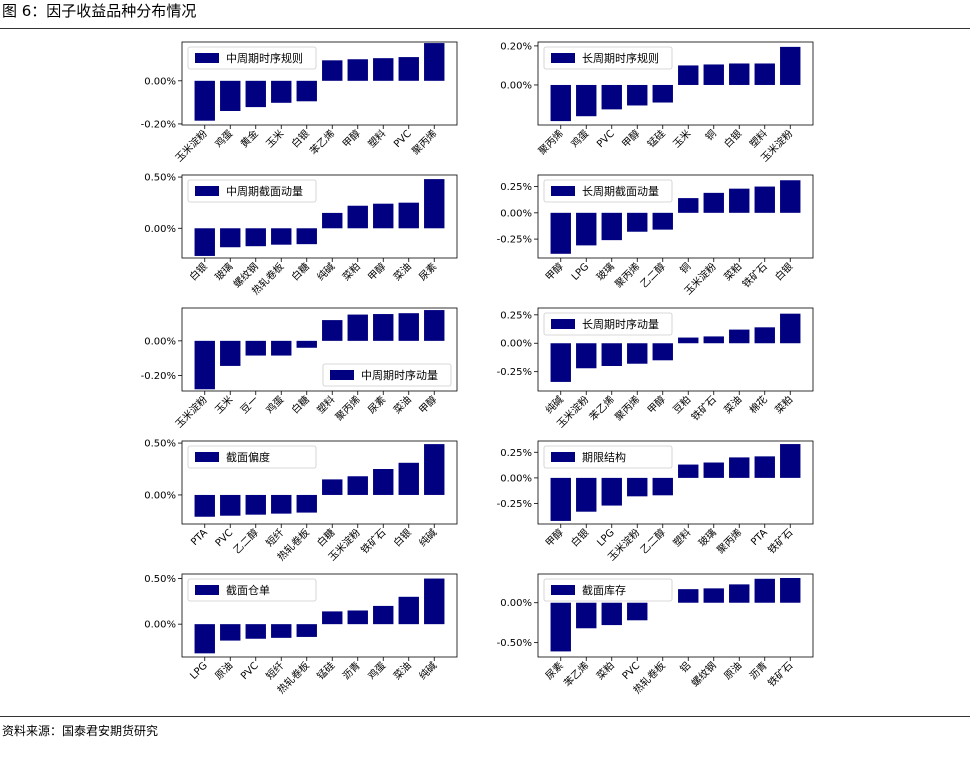 Image resolution: width=970 pixels, height=758 pixels. I want to click on category-label: 玉米, so click(223, 404).